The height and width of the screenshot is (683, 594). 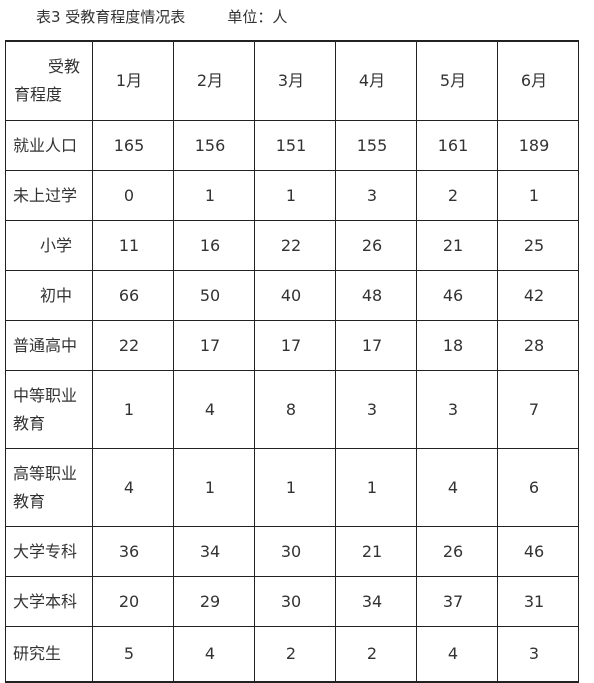 I want to click on table-row: 就业人口 165 156 151 155 161 189, so click(x=292, y=145).